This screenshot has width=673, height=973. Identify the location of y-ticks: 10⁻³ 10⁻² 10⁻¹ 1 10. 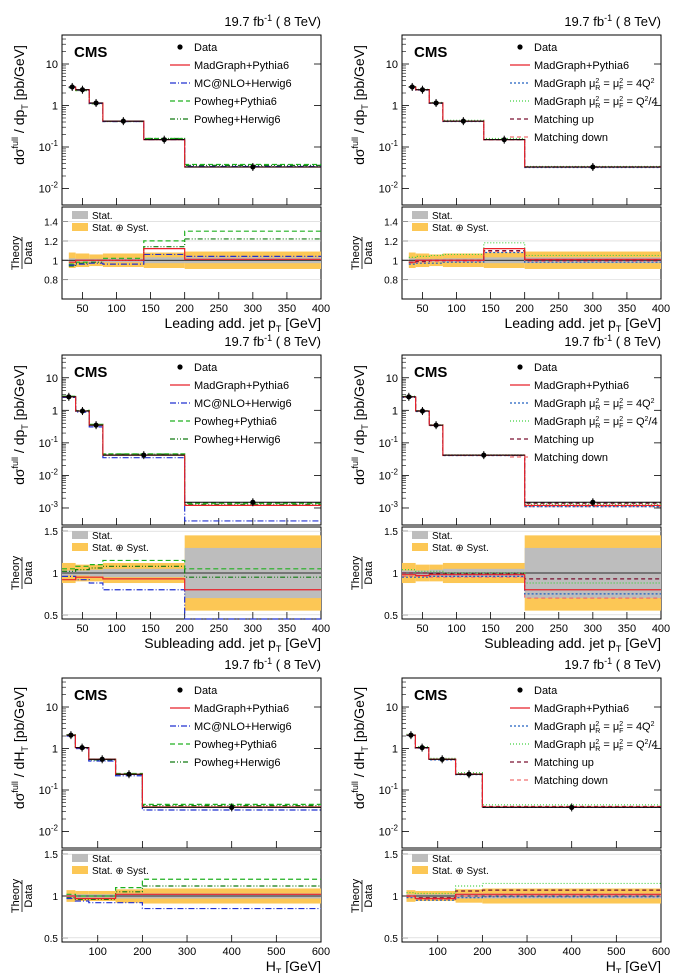
(520, 434).